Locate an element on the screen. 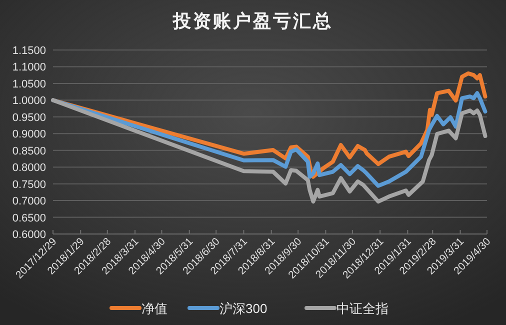 The width and height of the screenshot is (506, 325). y-tick-label: 1.1000 is located at coordinates (29, 68).